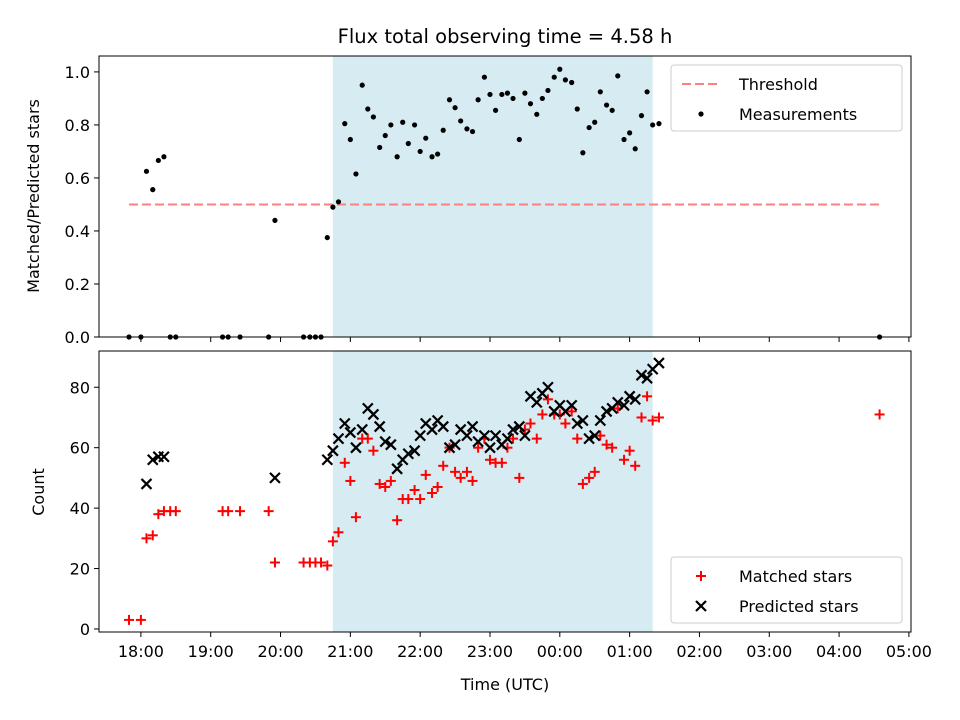  What do you see at coordinates (80, 569) in the screenshot?
I see `bottom-y-tick-label: 20` at bounding box center [80, 569].